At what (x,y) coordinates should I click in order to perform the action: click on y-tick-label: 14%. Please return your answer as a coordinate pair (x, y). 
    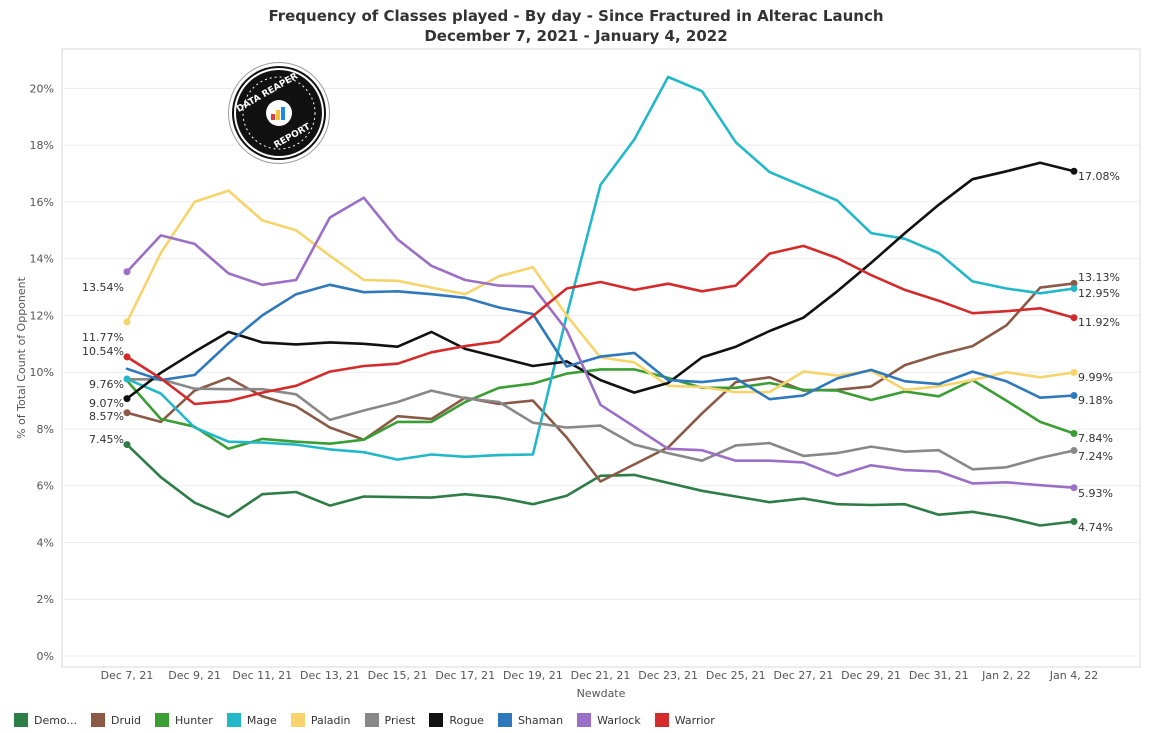
    Looking at the image, I should click on (42, 259).